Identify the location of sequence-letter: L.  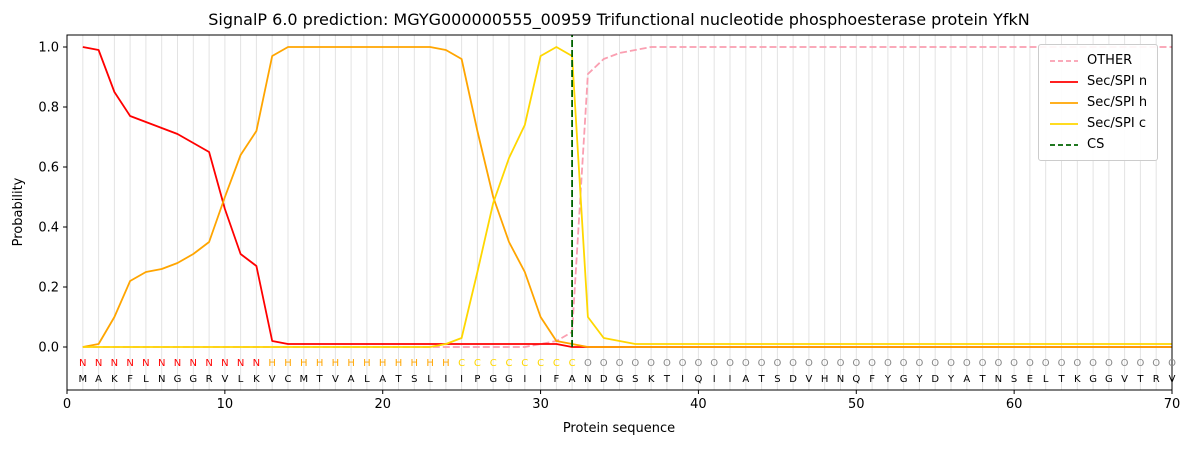
(430, 379).